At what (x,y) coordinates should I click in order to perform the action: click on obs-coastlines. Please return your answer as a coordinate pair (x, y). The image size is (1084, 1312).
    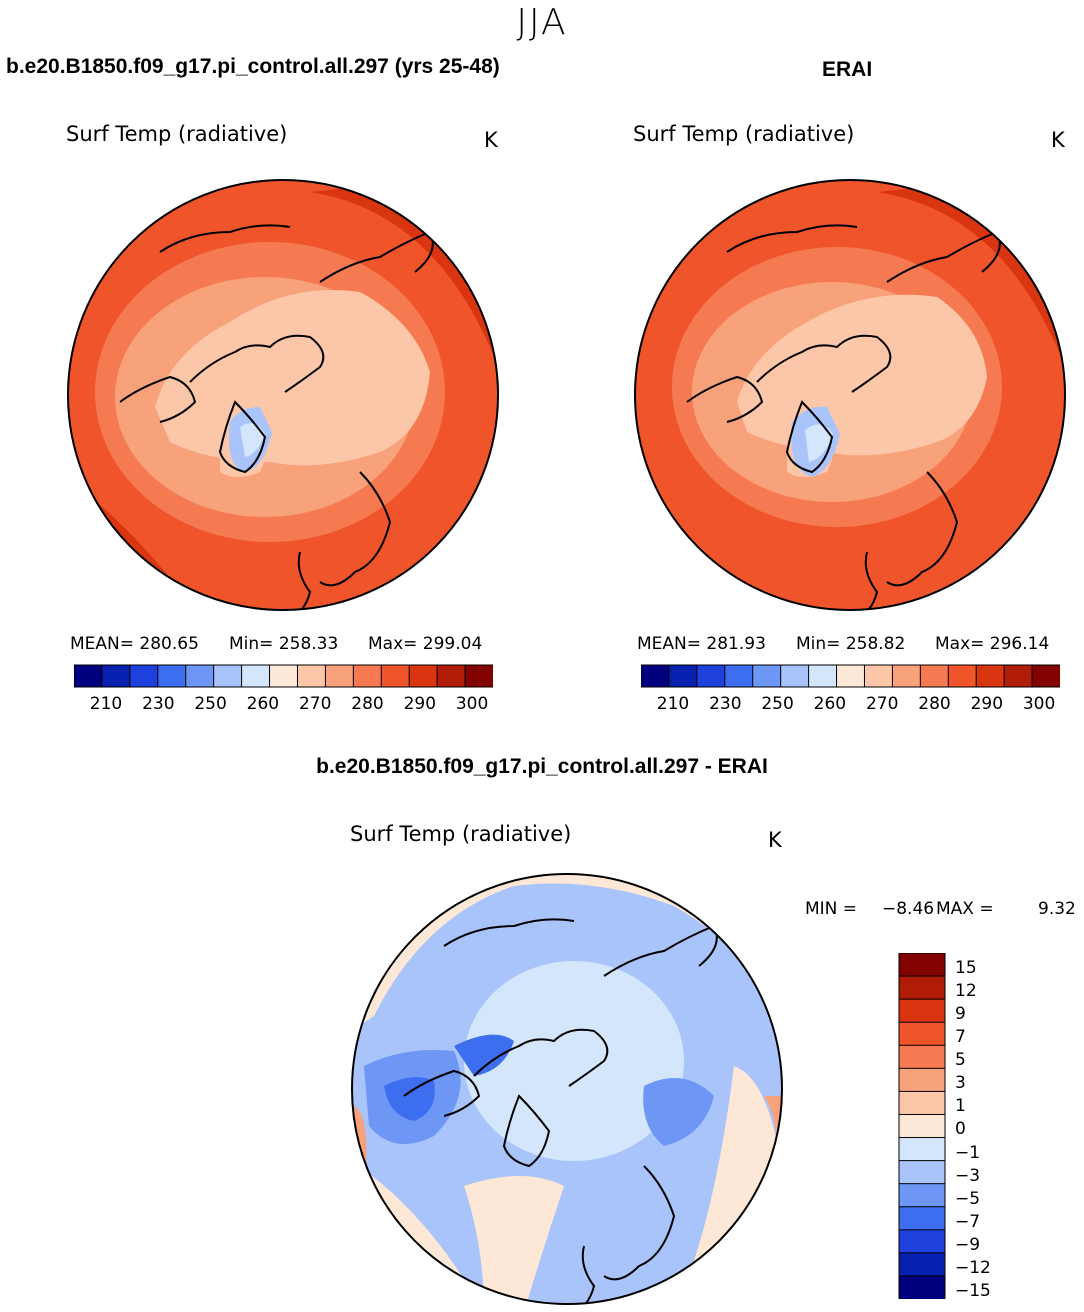
    Looking at the image, I should click on (843, 417).